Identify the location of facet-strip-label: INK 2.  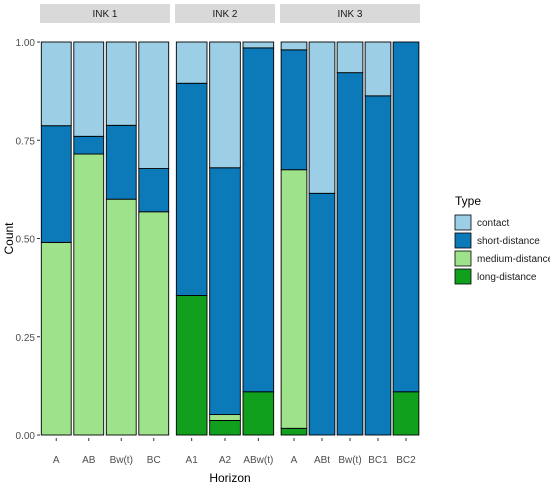
(224, 14).